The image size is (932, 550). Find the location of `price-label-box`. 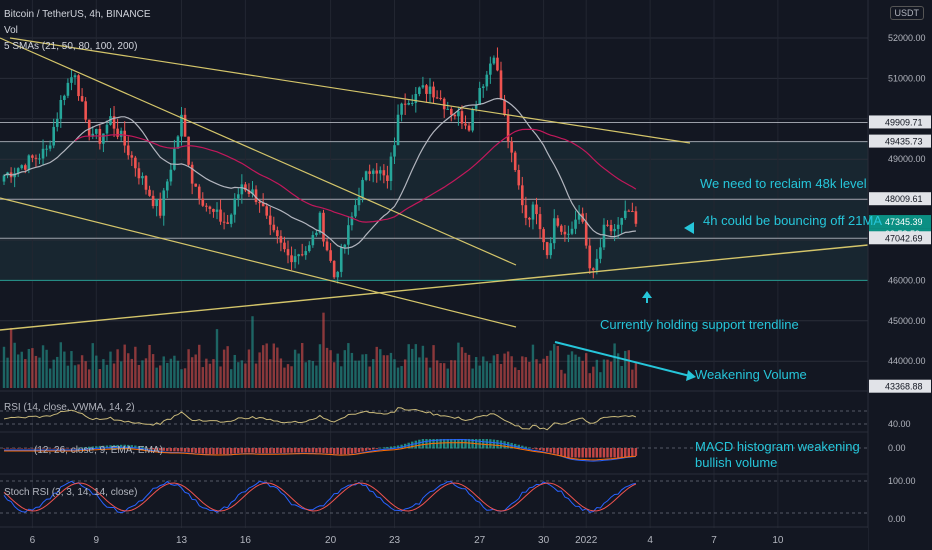

price-label-box is located at coordinates (900, 199).